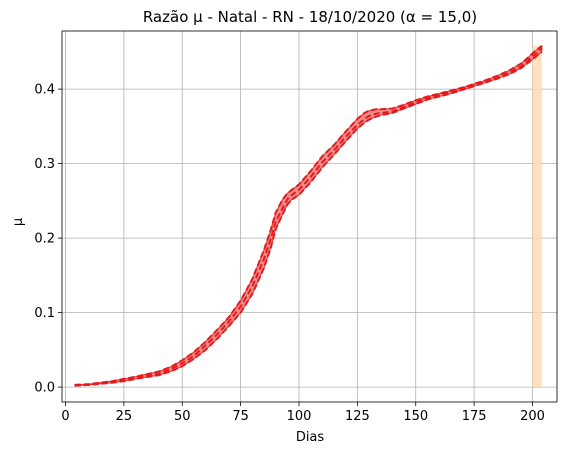  I want to click on x-axis-ticks: 0 25 50 75 100 125 150 175 200, so click(303, 413).